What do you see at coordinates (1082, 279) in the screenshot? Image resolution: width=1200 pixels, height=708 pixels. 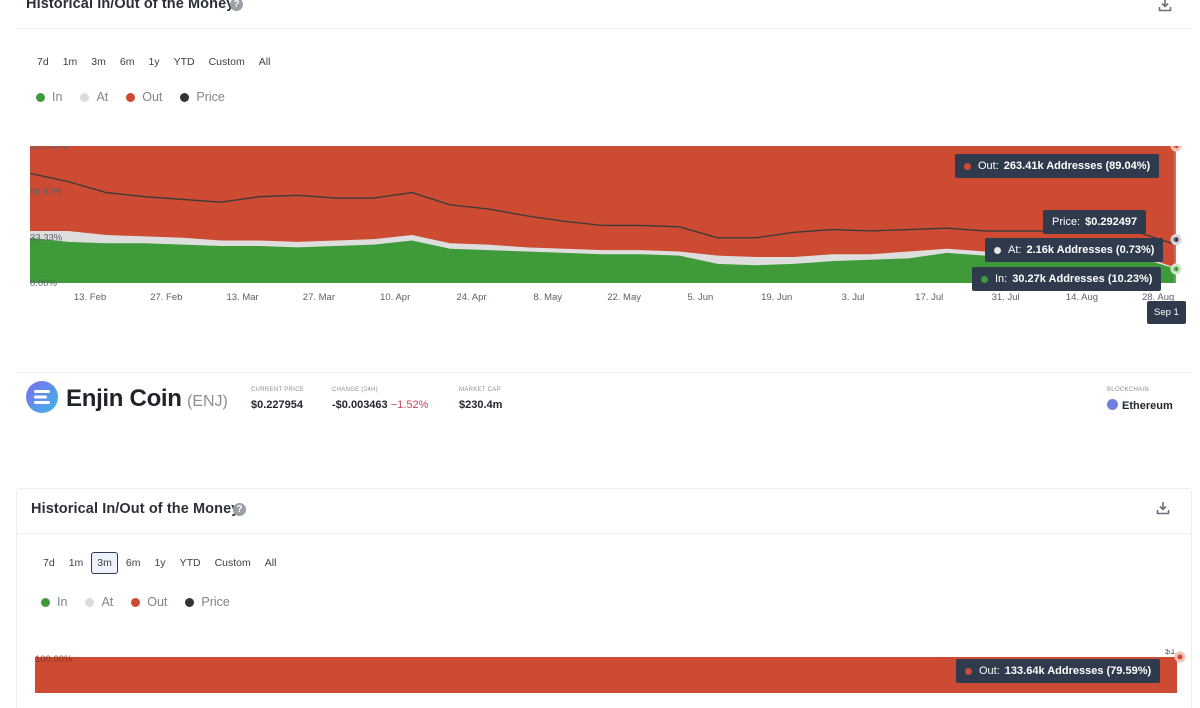 I see `tooltip-in-value: 30.27k Addresses (10.23%)` at bounding box center [1082, 279].